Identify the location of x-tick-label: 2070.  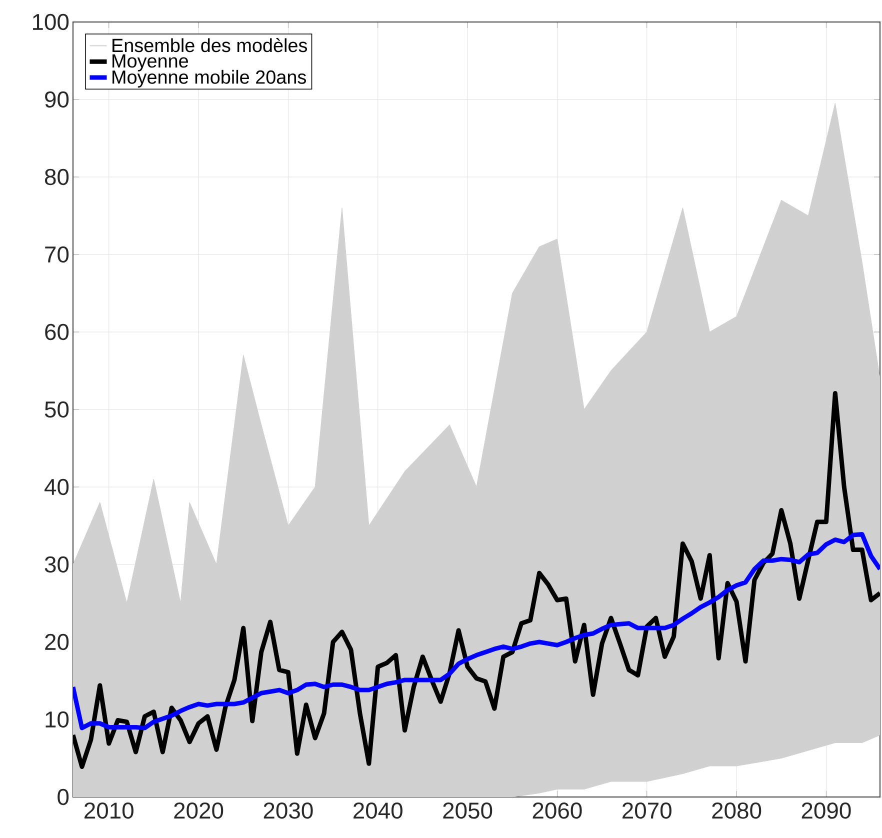
(647, 810).